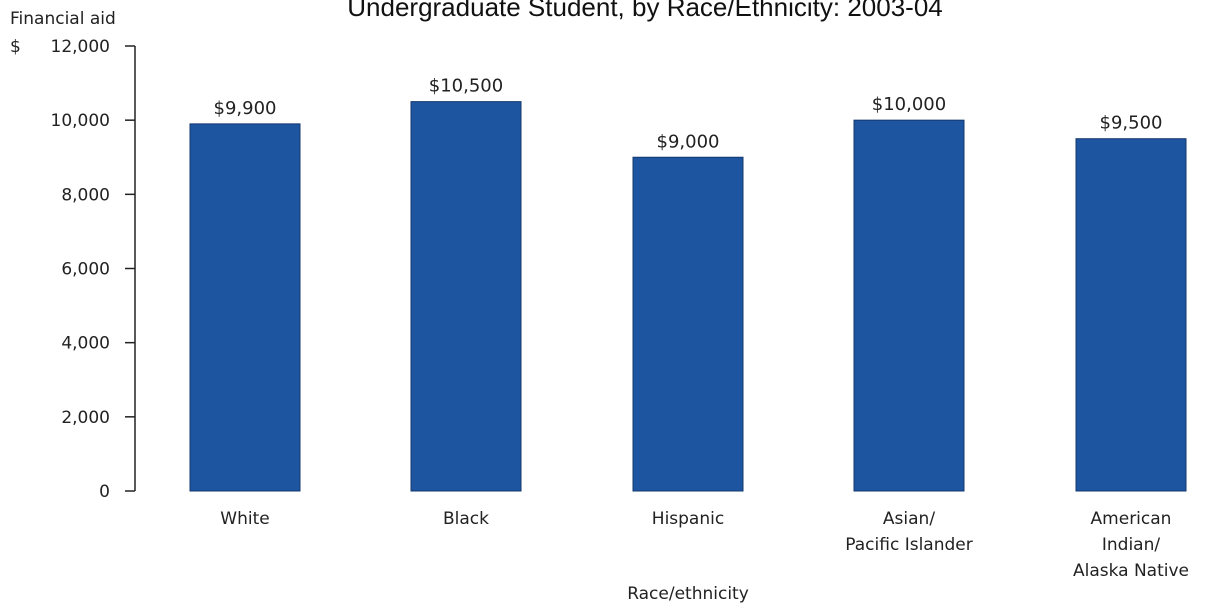 The image size is (1218, 606). I want to click on x-tick-label: Hispanic, so click(688, 519).